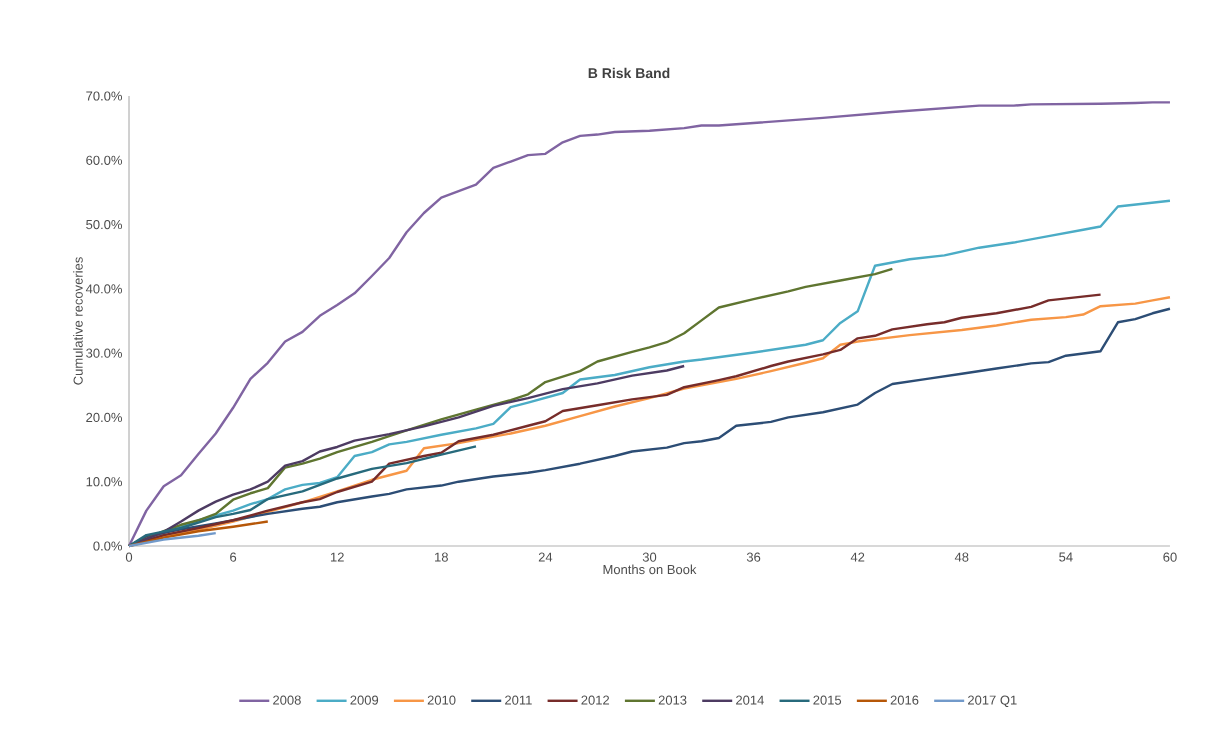 The width and height of the screenshot is (1210, 743). I want to click on legend-label: 2013, so click(672, 700).